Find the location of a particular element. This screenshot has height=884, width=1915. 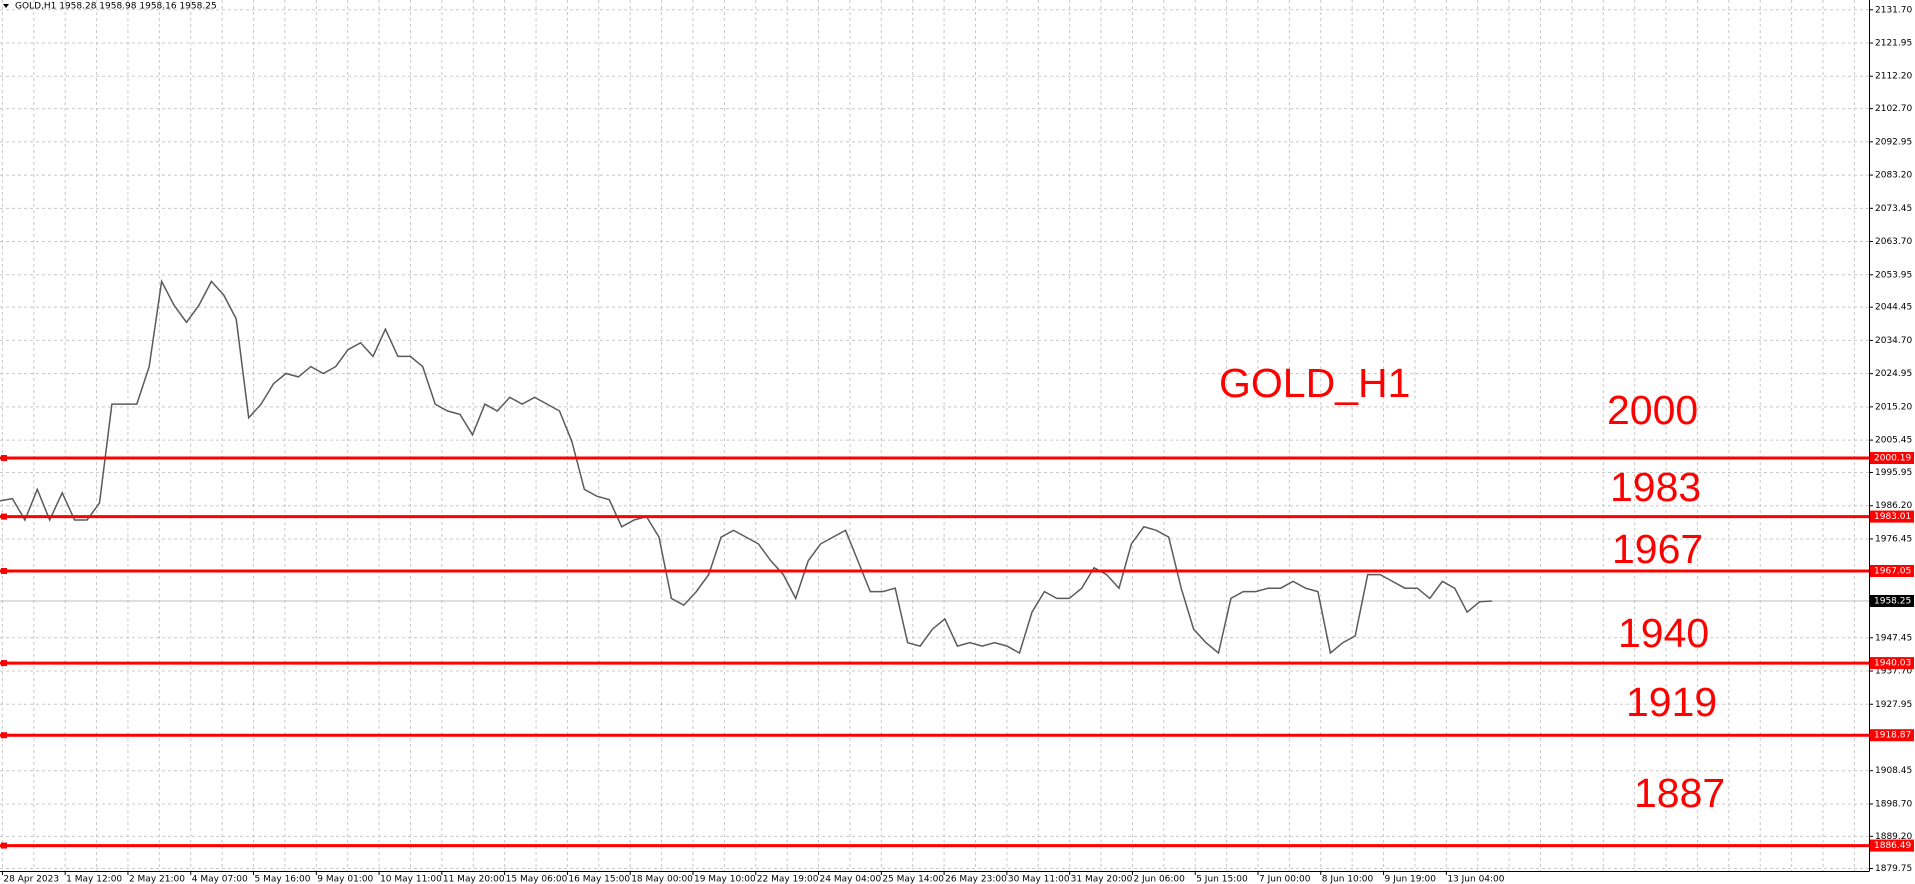

y-tick-label: 2092.95 is located at coordinates (1893, 142).